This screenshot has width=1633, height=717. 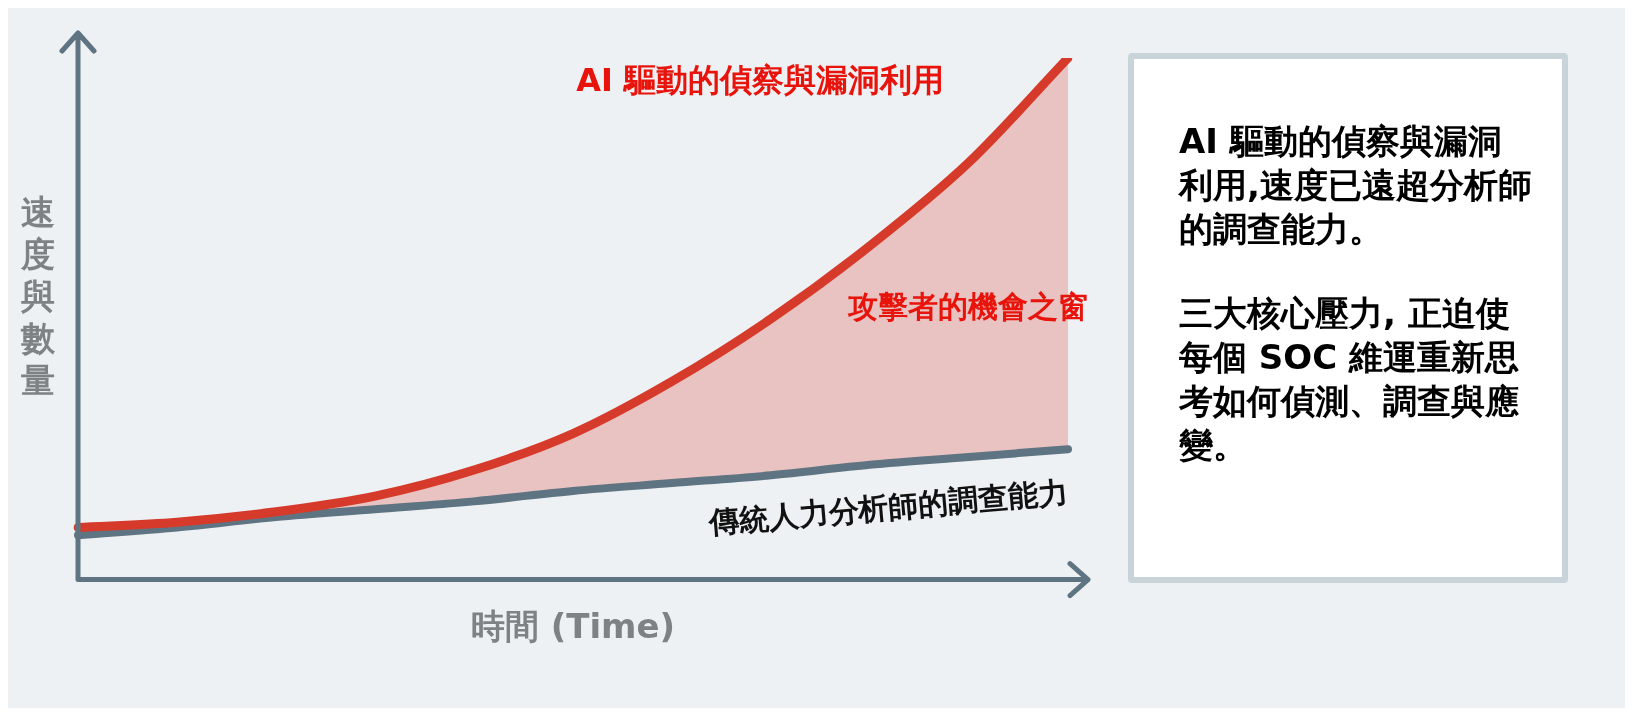 What do you see at coordinates (38, 295) in the screenshot?
I see `y-axis-title: 速度與數量` at bounding box center [38, 295].